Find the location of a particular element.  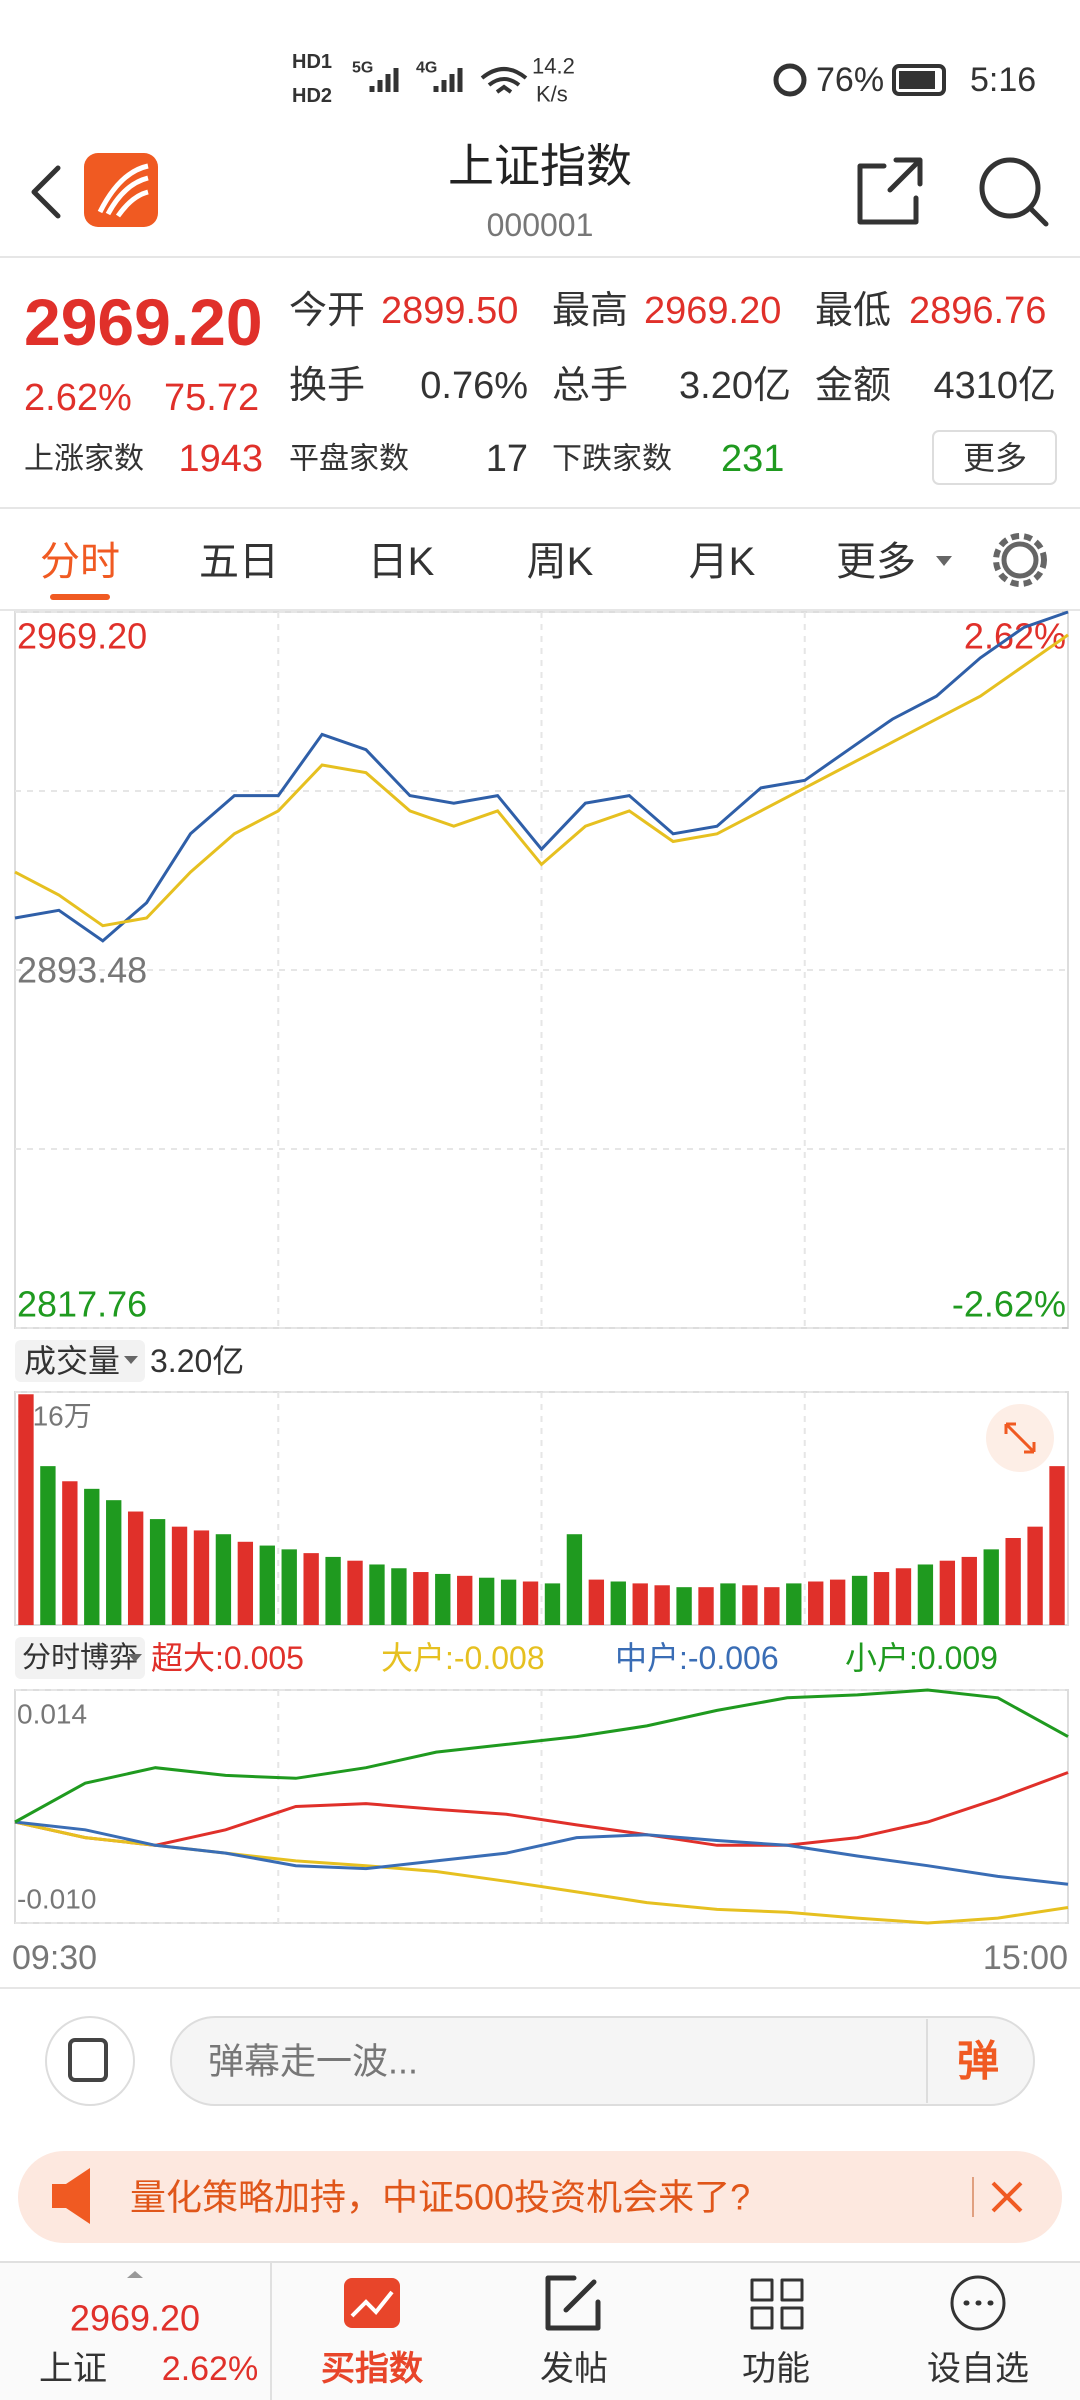

functions-icon is located at coordinates (777, 2304).